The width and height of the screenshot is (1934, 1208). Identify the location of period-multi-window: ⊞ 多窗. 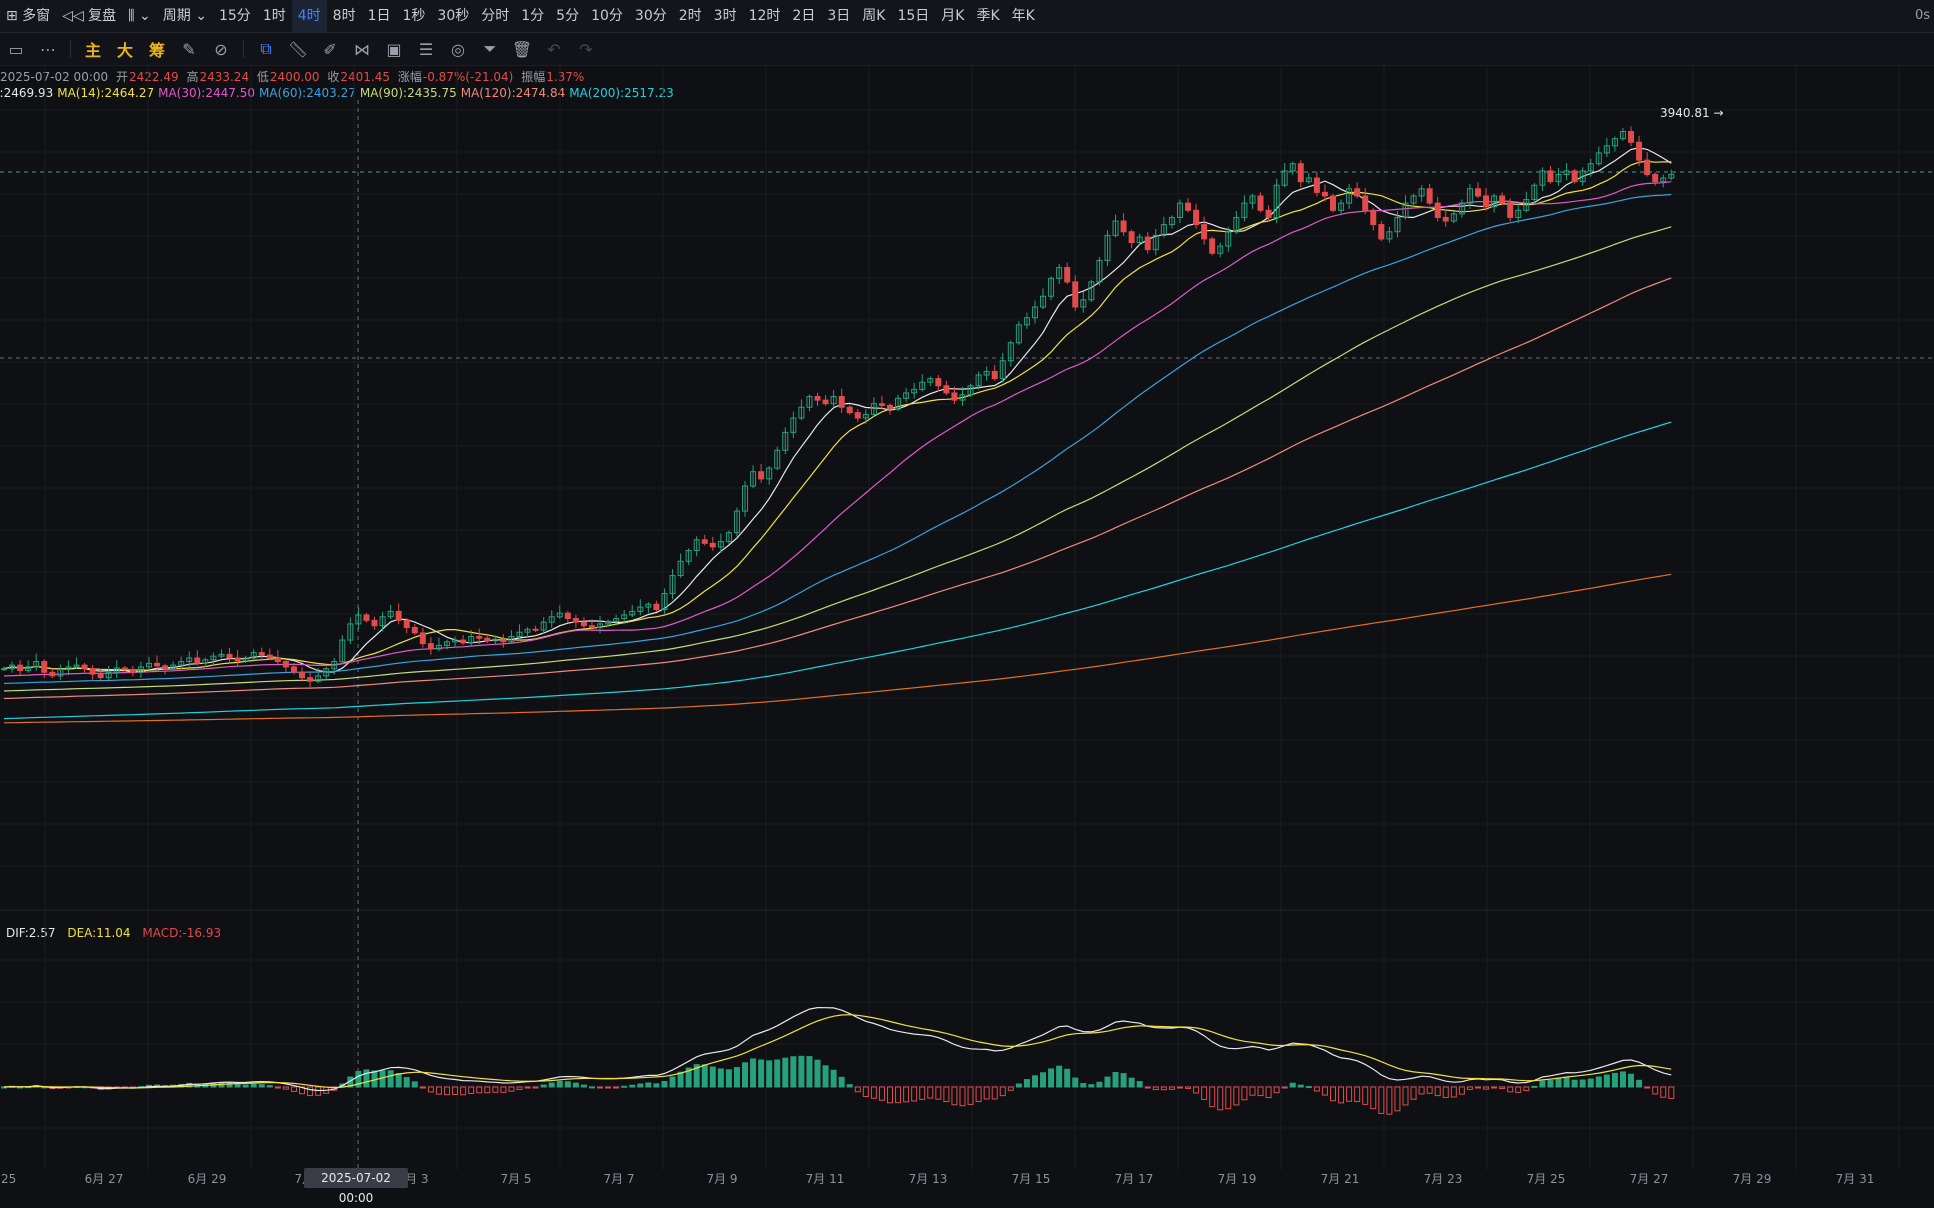
(28, 16).